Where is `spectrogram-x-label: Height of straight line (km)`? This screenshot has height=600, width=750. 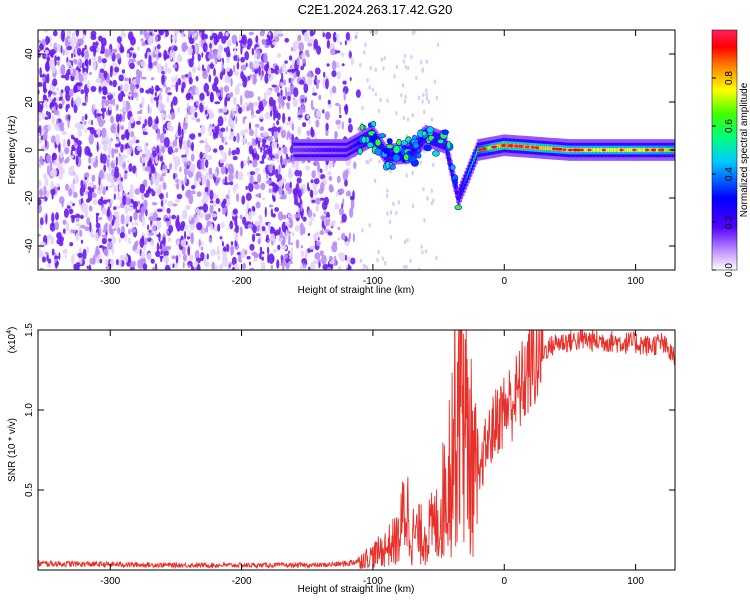
spectrogram-x-label: Height of straight line (km) is located at coordinates (356, 290).